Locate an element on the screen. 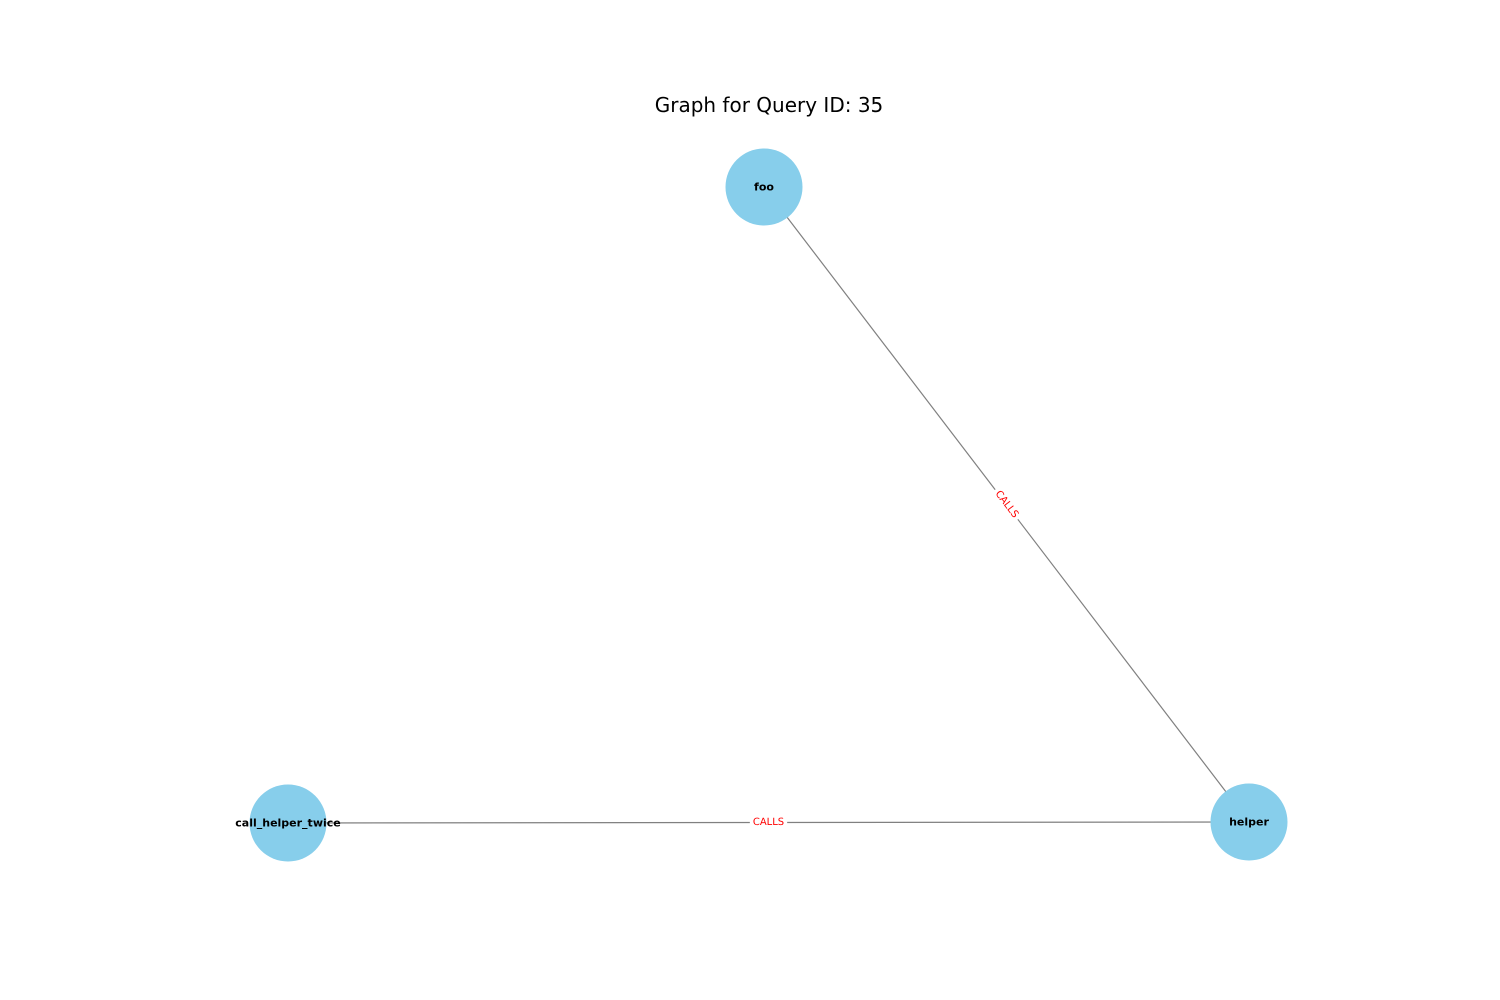  node-label-helper: helper is located at coordinates (1249, 822).